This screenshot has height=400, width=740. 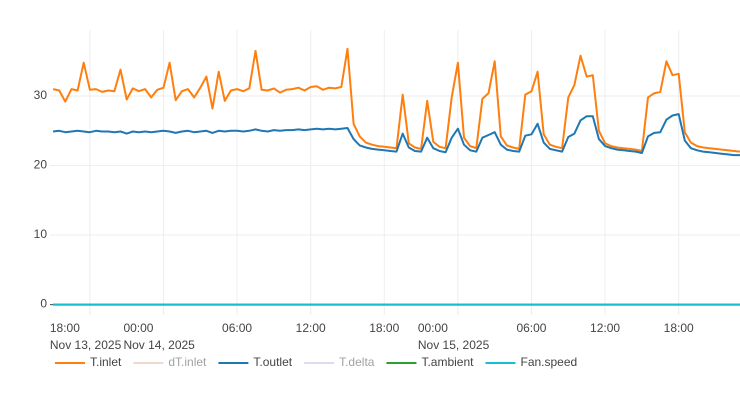 What do you see at coordinates (272, 362) in the screenshot?
I see `legend-label: T.outlet` at bounding box center [272, 362].